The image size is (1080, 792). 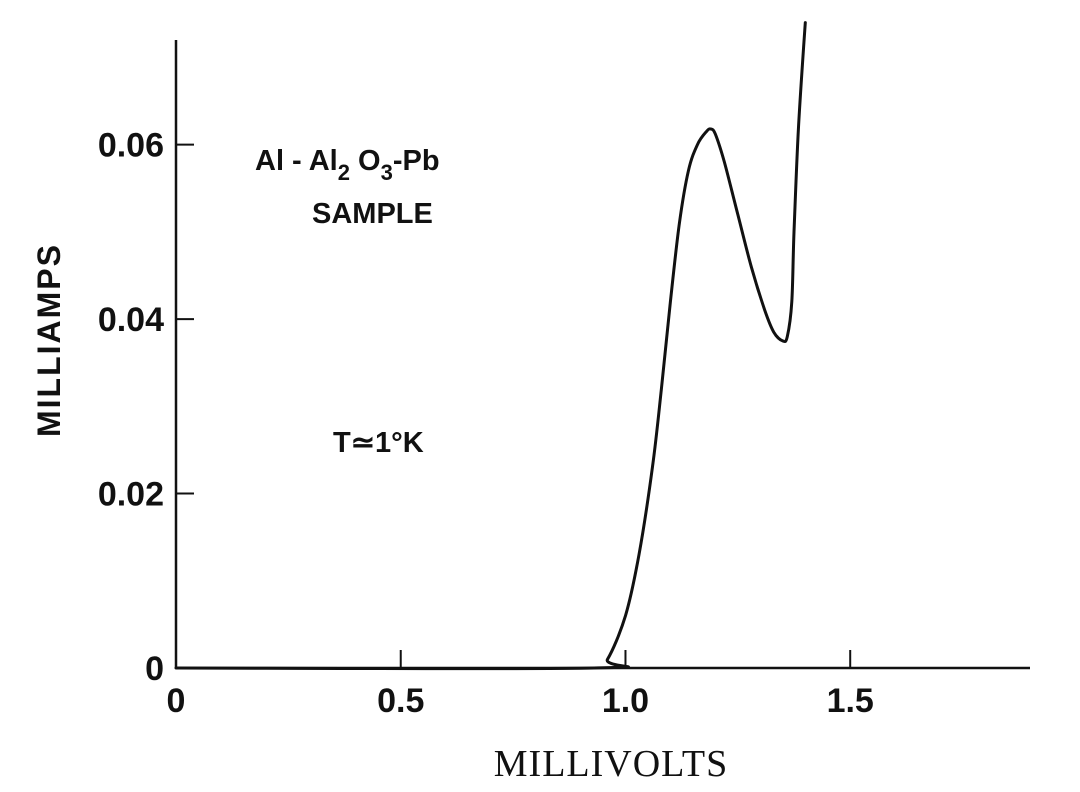 What do you see at coordinates (378, 443) in the screenshot?
I see `annotation-temperature: T≃1°K` at bounding box center [378, 443].